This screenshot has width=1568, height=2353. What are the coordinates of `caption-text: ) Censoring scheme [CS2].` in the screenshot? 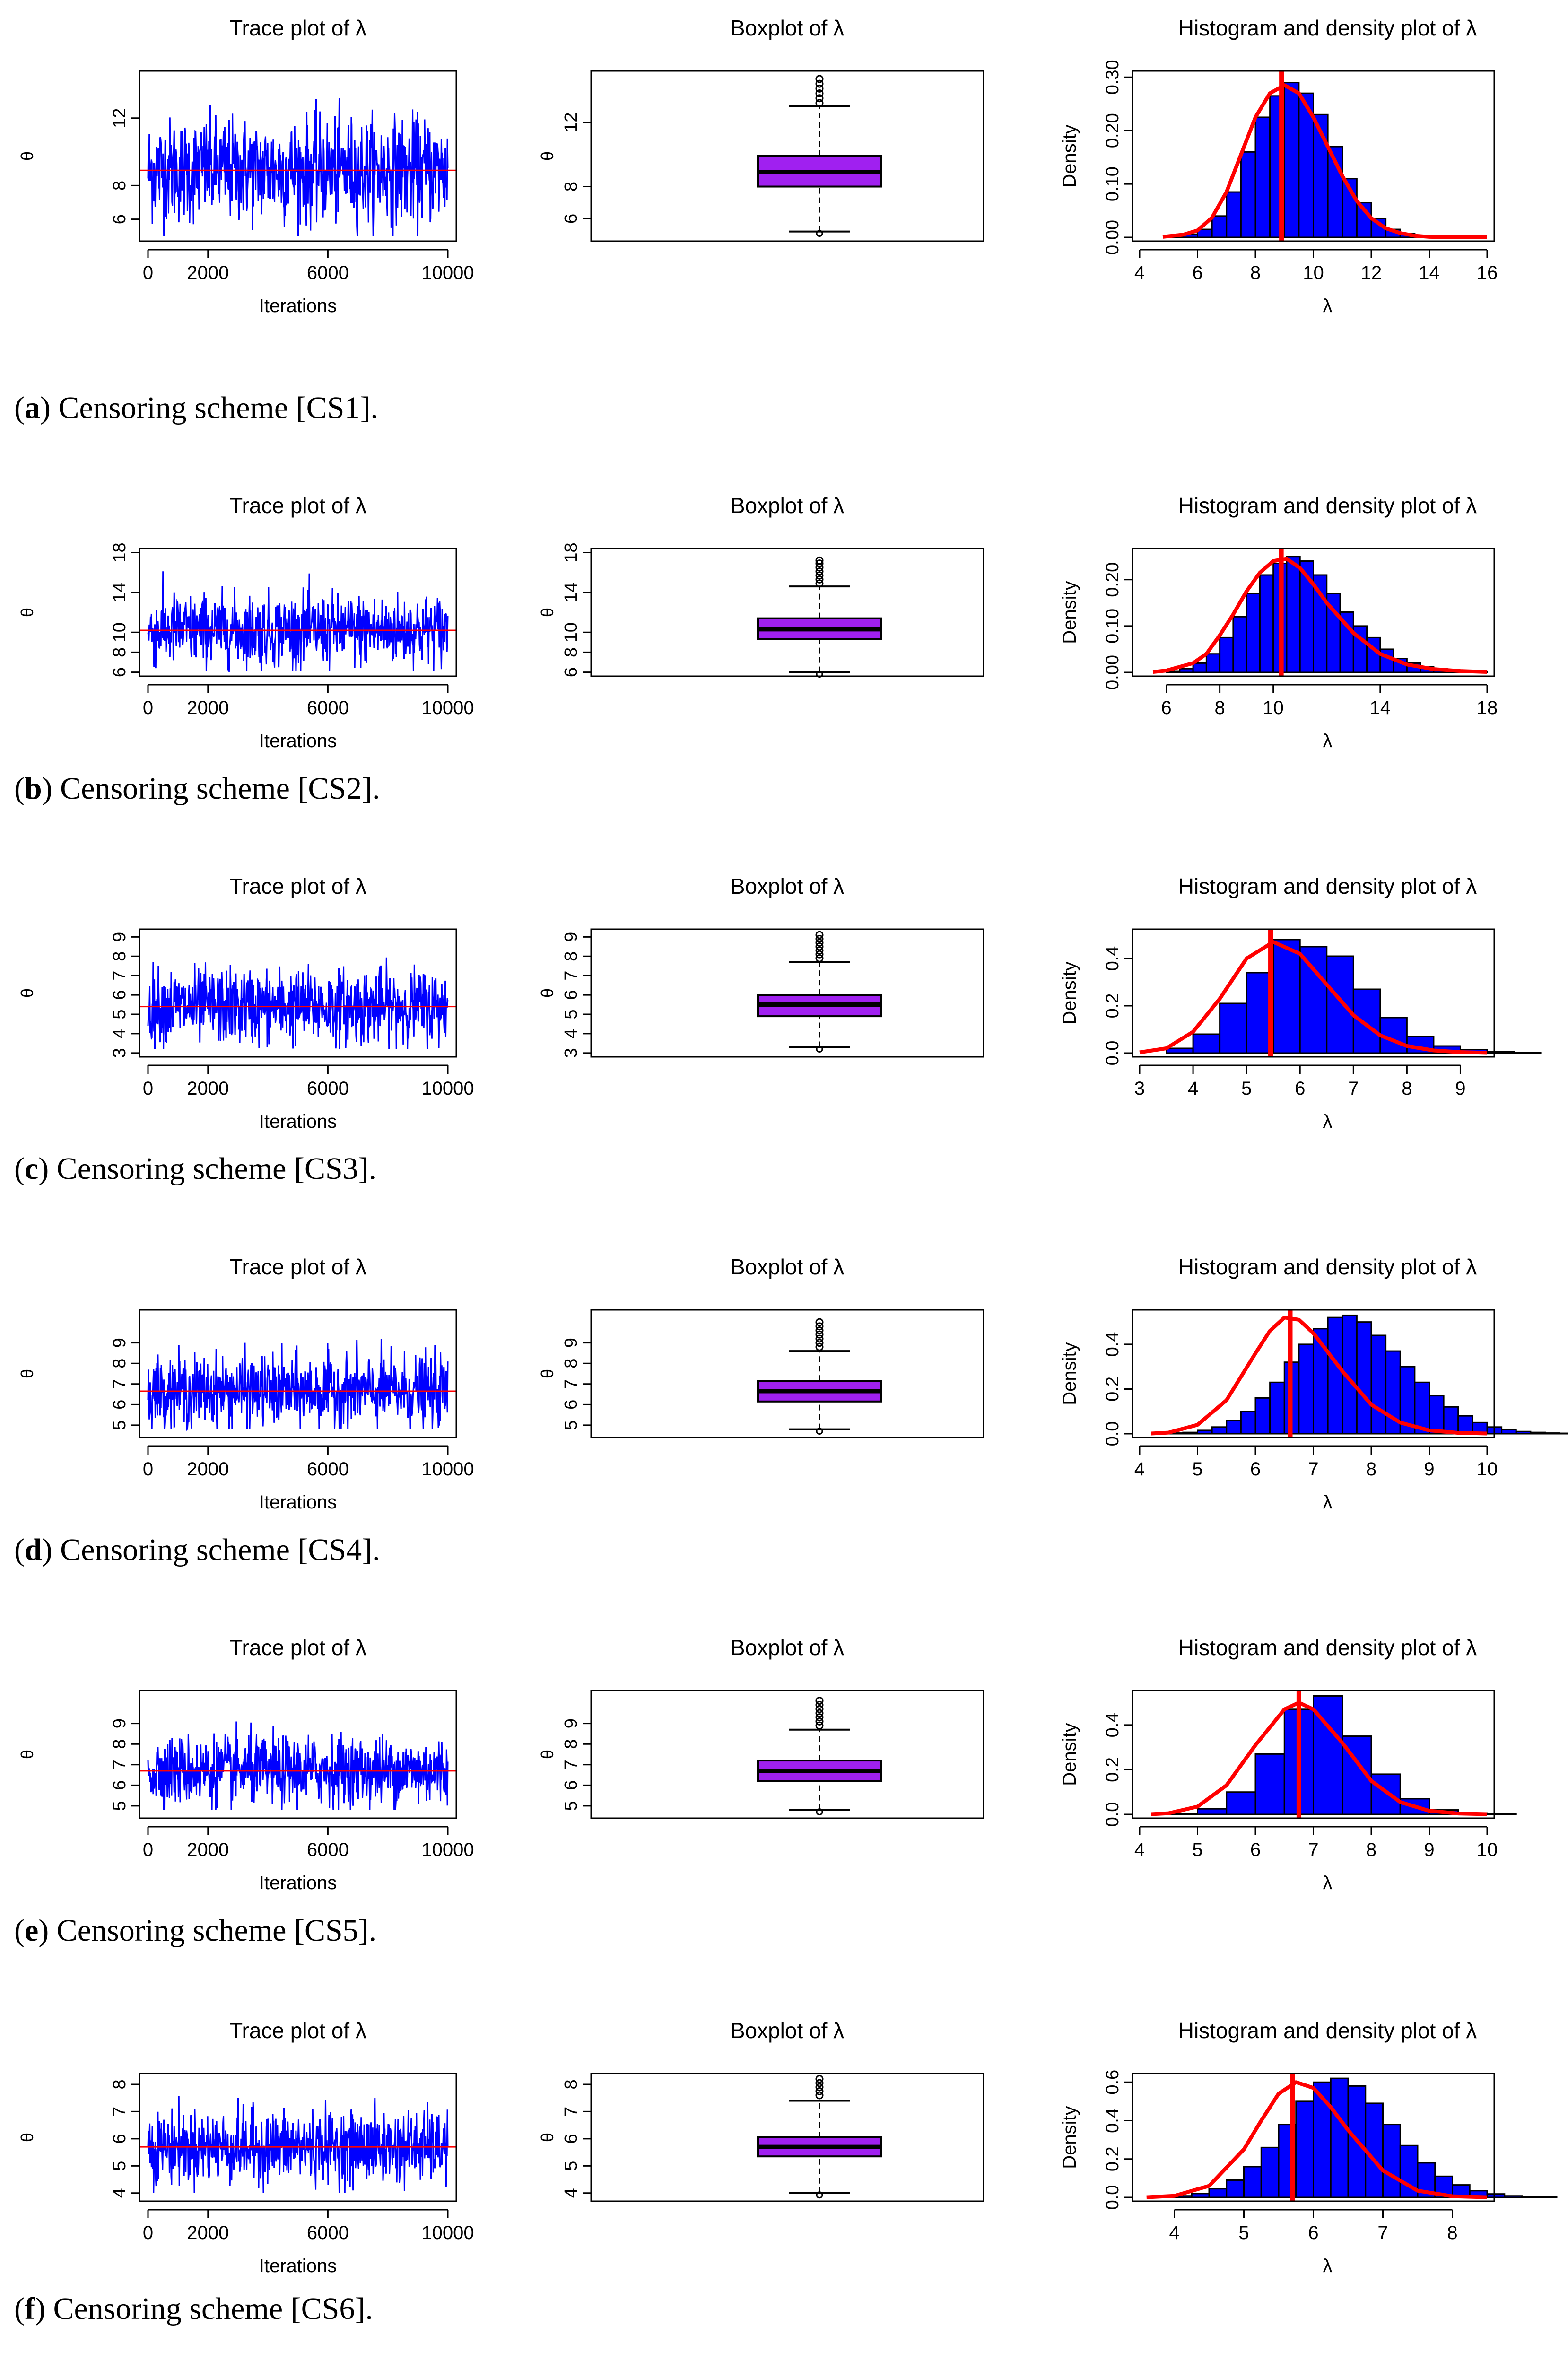 It's located at (211, 788).